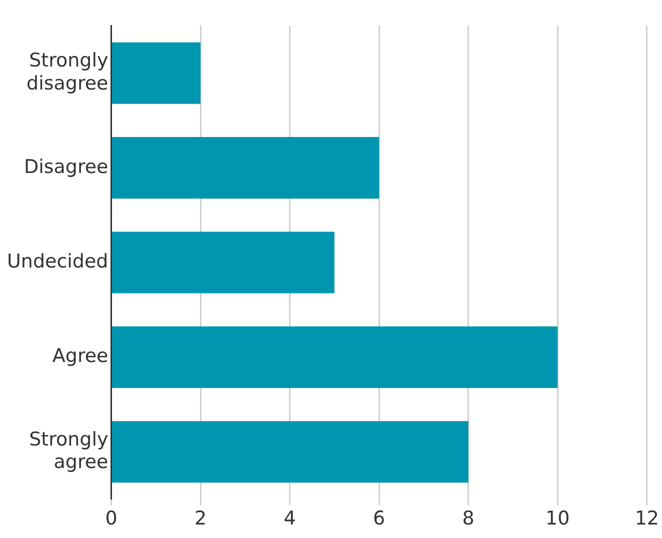 This screenshot has width=662, height=538. What do you see at coordinates (57, 261) in the screenshot?
I see `y-tick-label: Undecided` at bounding box center [57, 261].